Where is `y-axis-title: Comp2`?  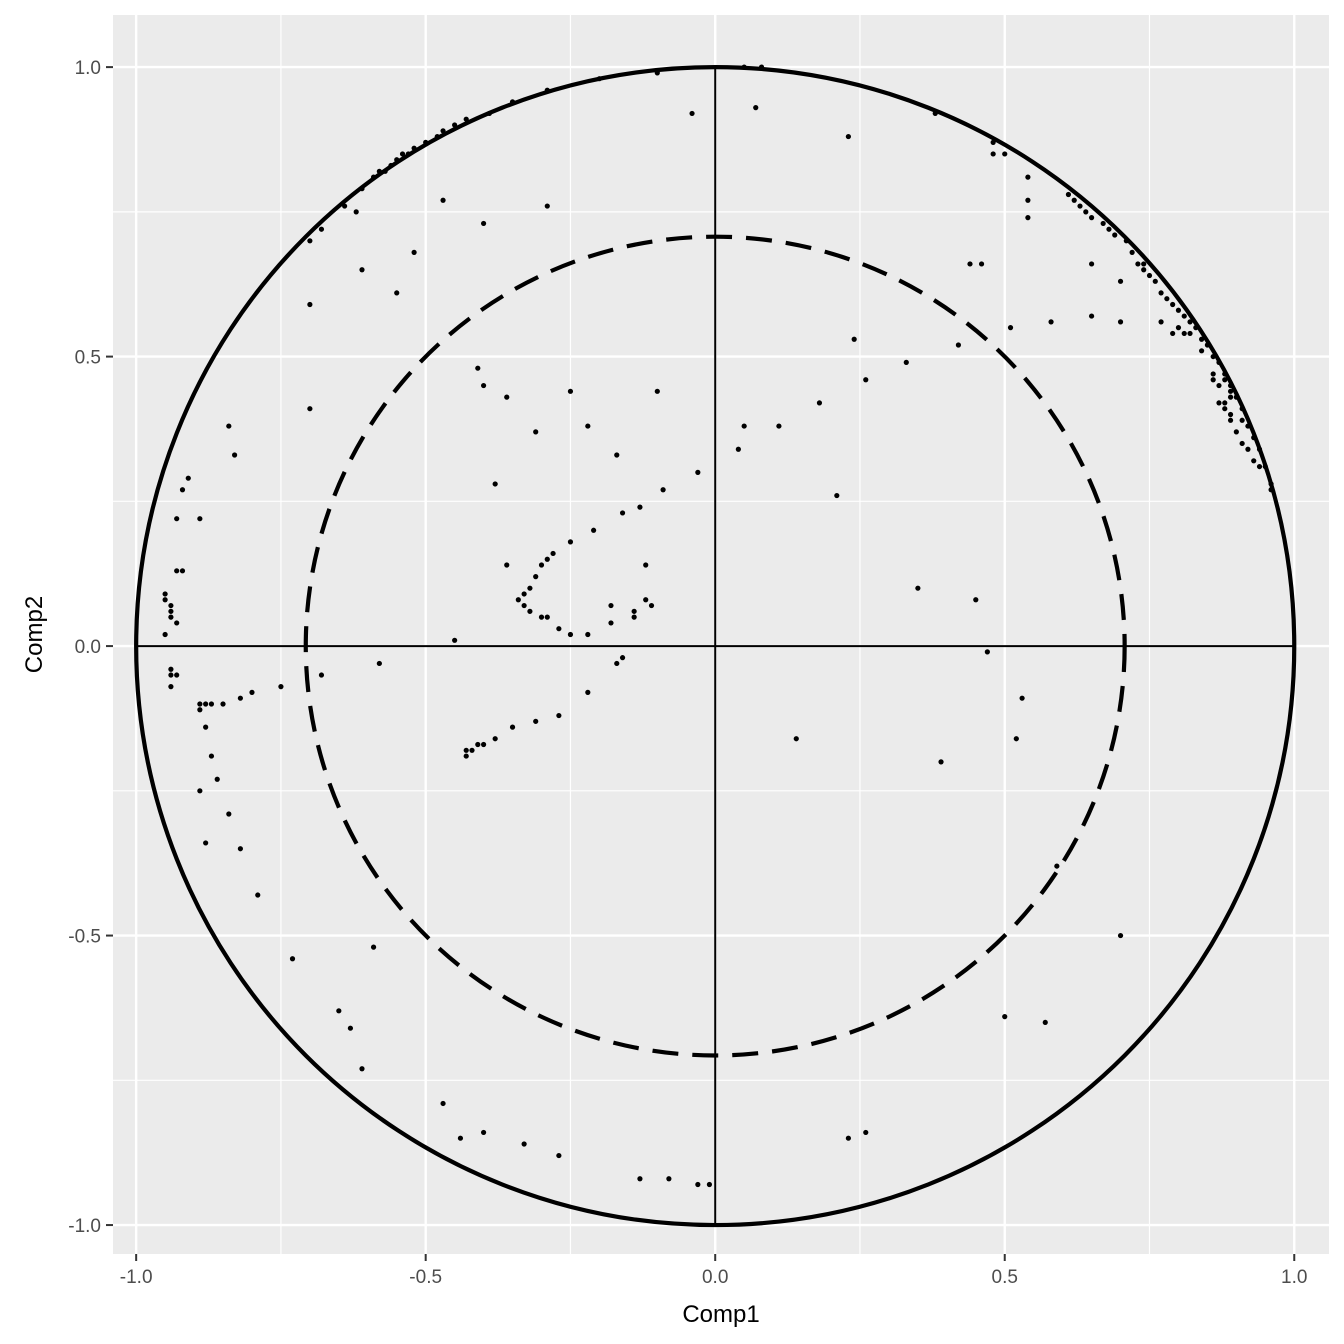 y-axis-title: Comp2 is located at coordinates (34, 634).